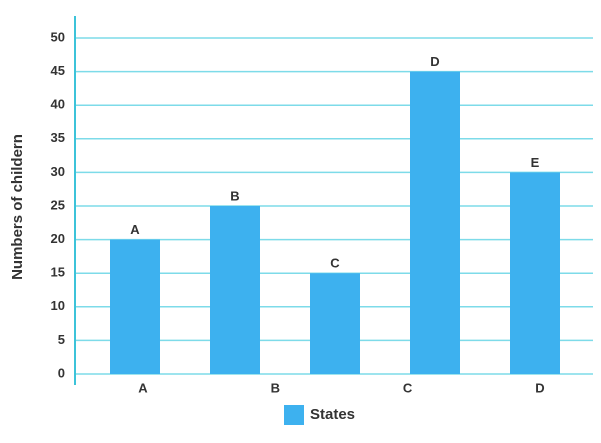 This screenshot has width=601, height=443. I want to click on y-axis-title: Numbers of childern, so click(17, 207).